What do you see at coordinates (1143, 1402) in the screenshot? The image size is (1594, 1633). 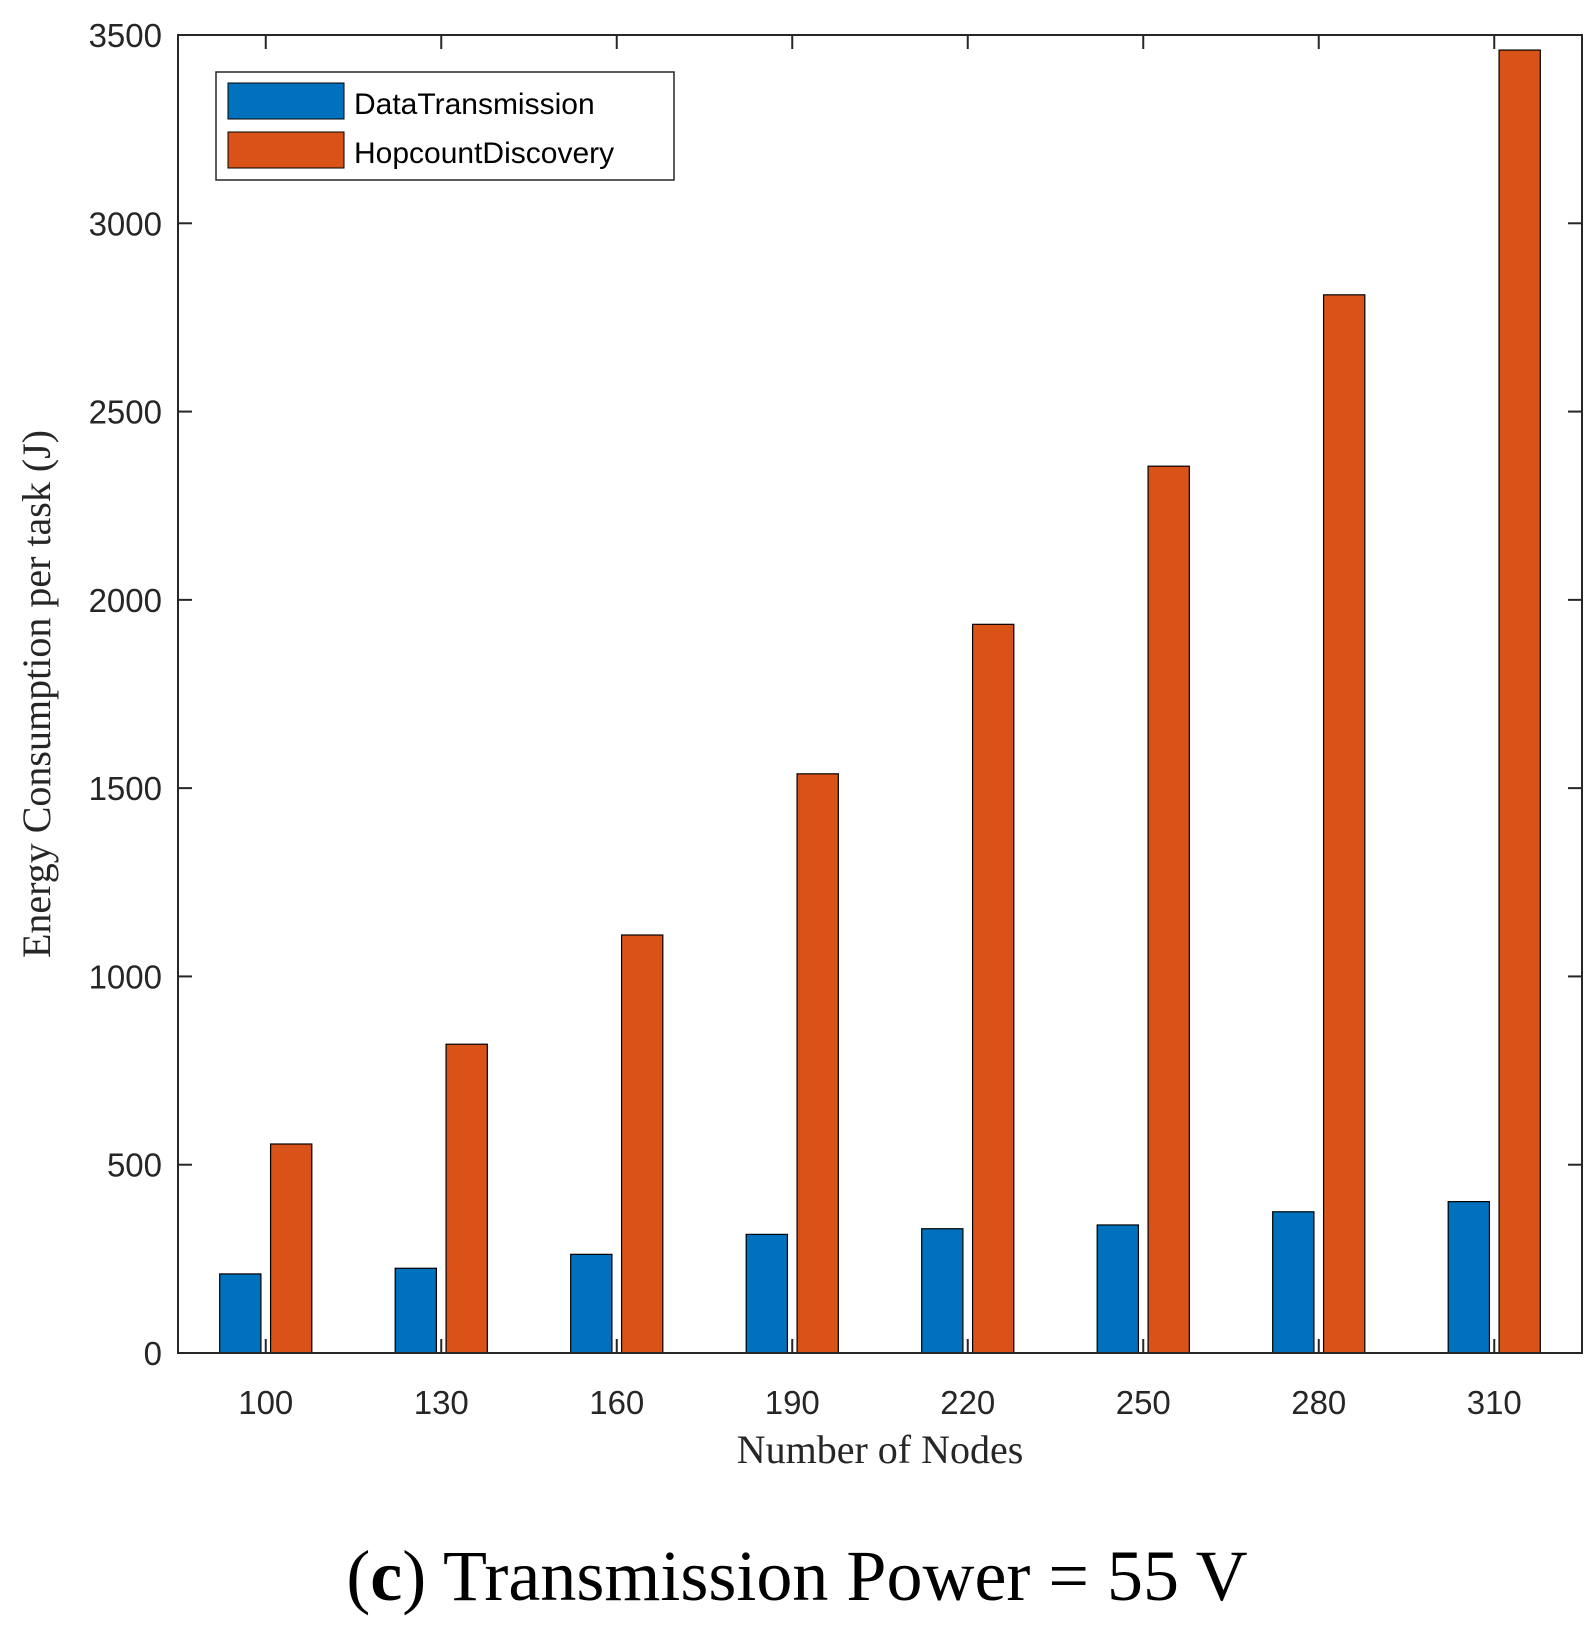 I see `x-tick-label-250: 250` at bounding box center [1143, 1402].